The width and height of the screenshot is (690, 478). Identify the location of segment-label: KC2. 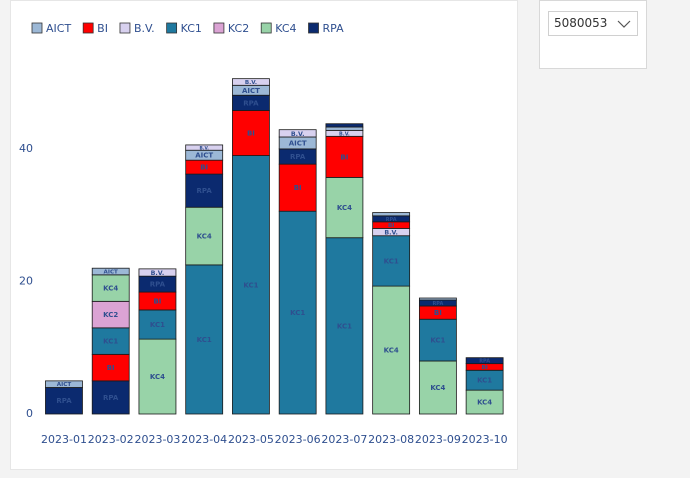
(110, 315).